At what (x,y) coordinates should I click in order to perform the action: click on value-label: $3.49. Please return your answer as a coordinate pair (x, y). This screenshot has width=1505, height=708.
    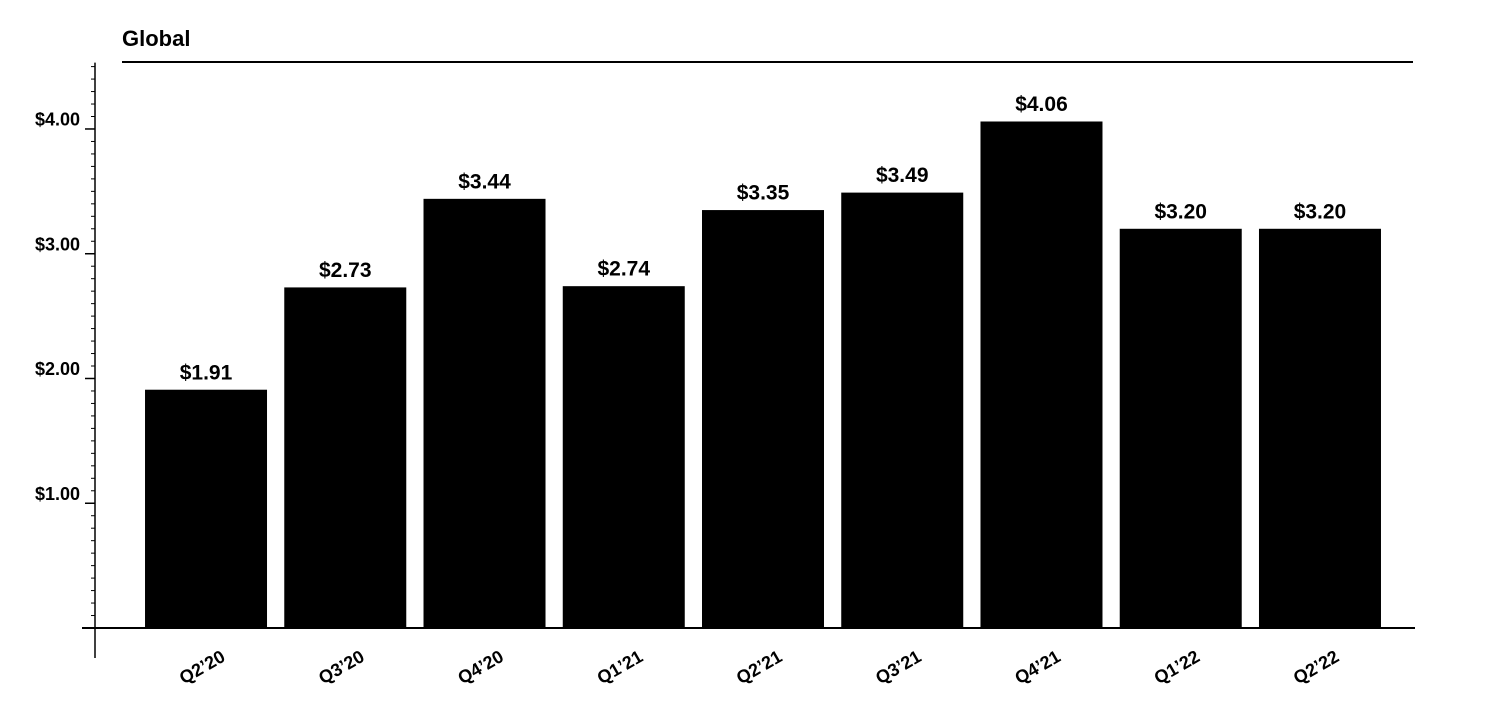
    Looking at the image, I should click on (902, 175).